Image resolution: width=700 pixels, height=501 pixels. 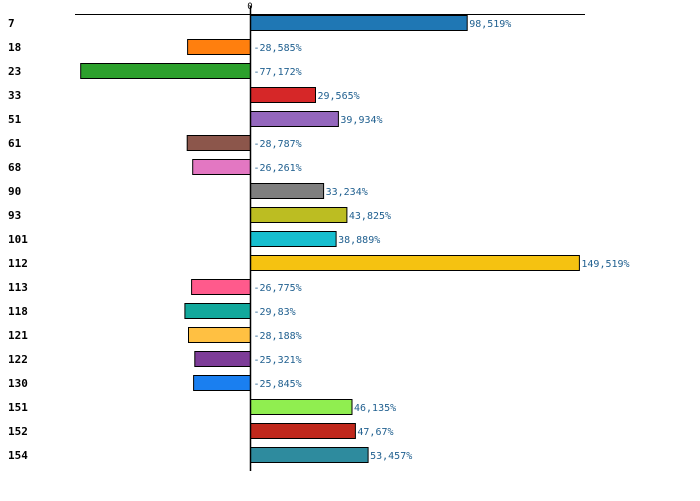 What do you see at coordinates (14, 167) in the screenshot?
I see `category-label: 68` at bounding box center [14, 167].